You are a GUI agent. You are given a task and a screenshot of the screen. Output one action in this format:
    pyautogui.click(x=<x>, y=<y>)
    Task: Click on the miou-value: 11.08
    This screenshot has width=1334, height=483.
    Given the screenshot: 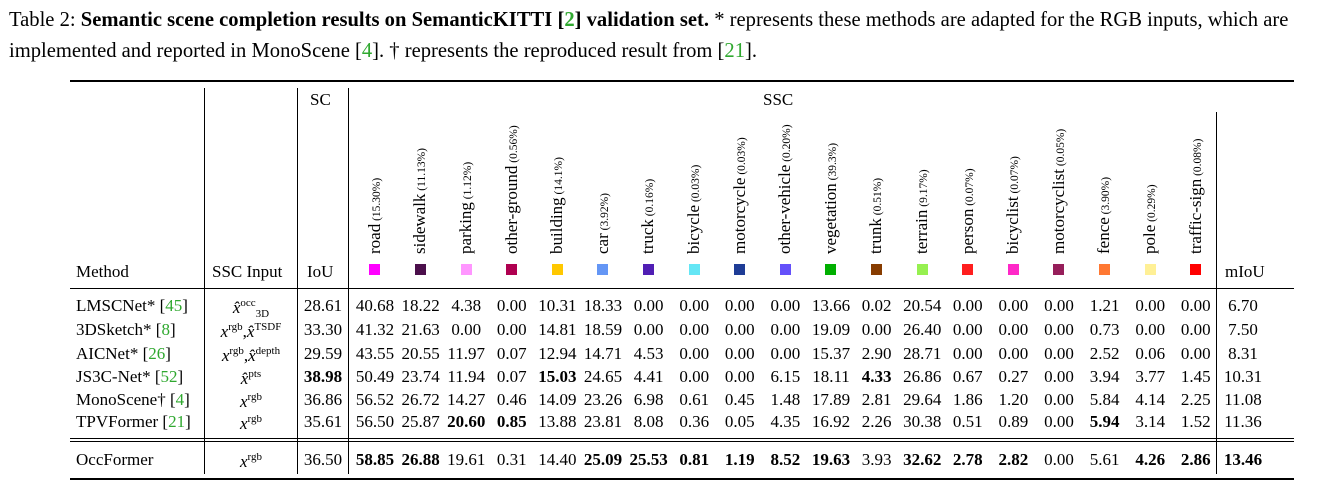 What is the action you would take?
    pyautogui.click(x=1243, y=399)
    